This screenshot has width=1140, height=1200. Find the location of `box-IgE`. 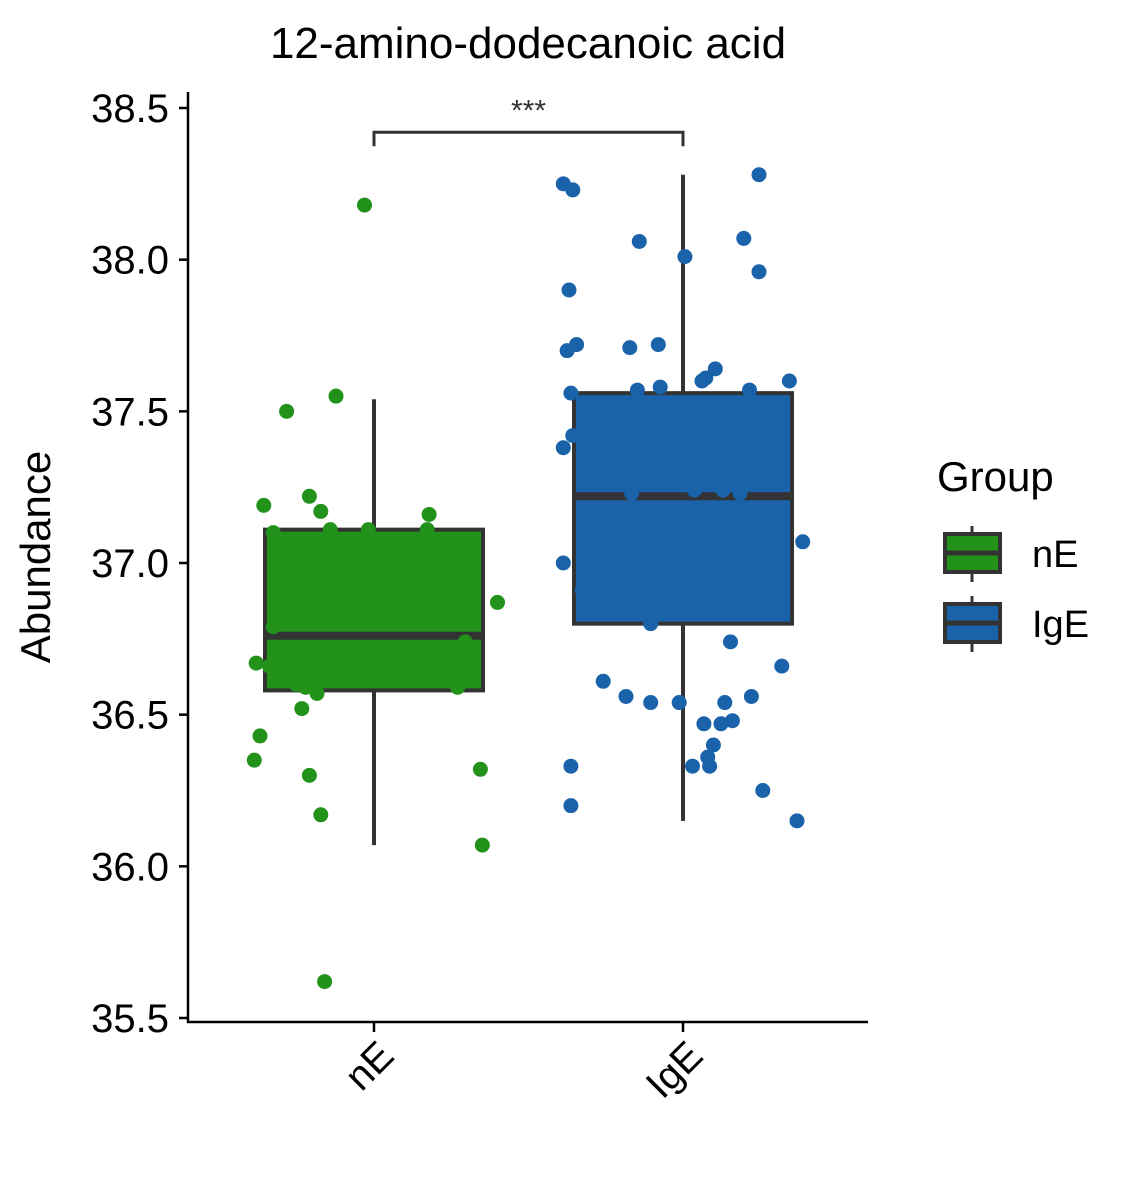

box-IgE is located at coordinates (683, 508).